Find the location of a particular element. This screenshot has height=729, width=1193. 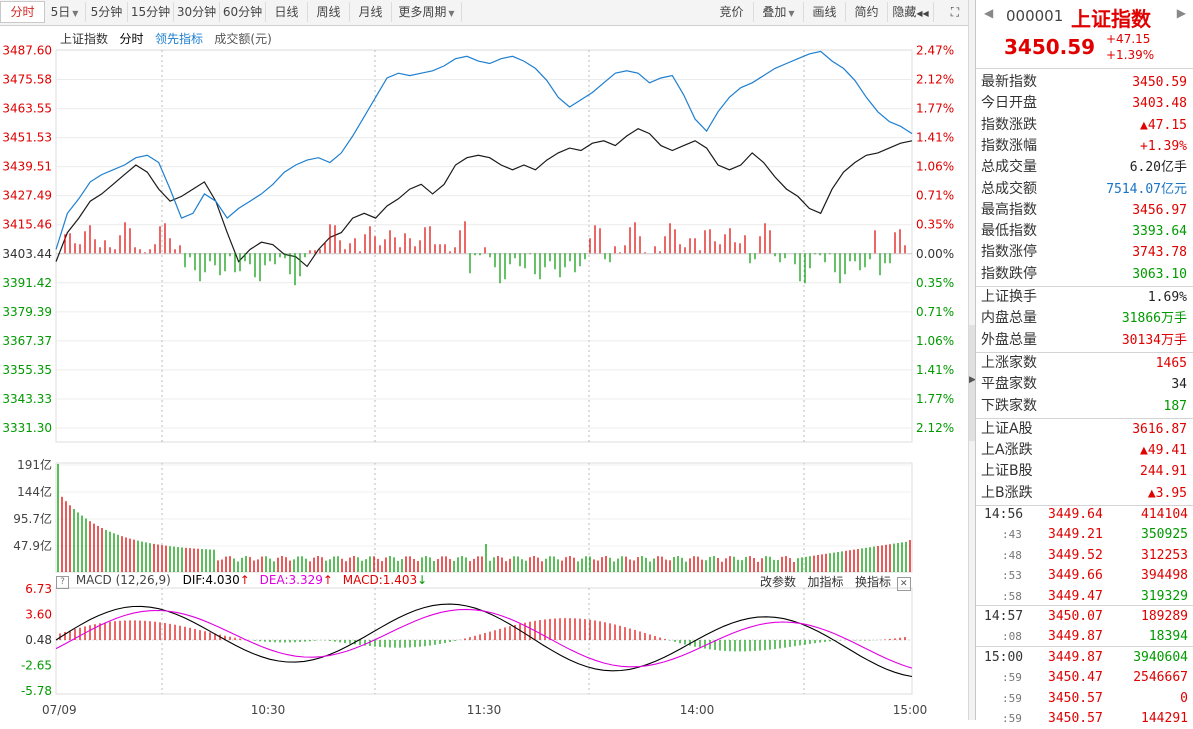

period-tab-7: 周线 is located at coordinates (329, 12).